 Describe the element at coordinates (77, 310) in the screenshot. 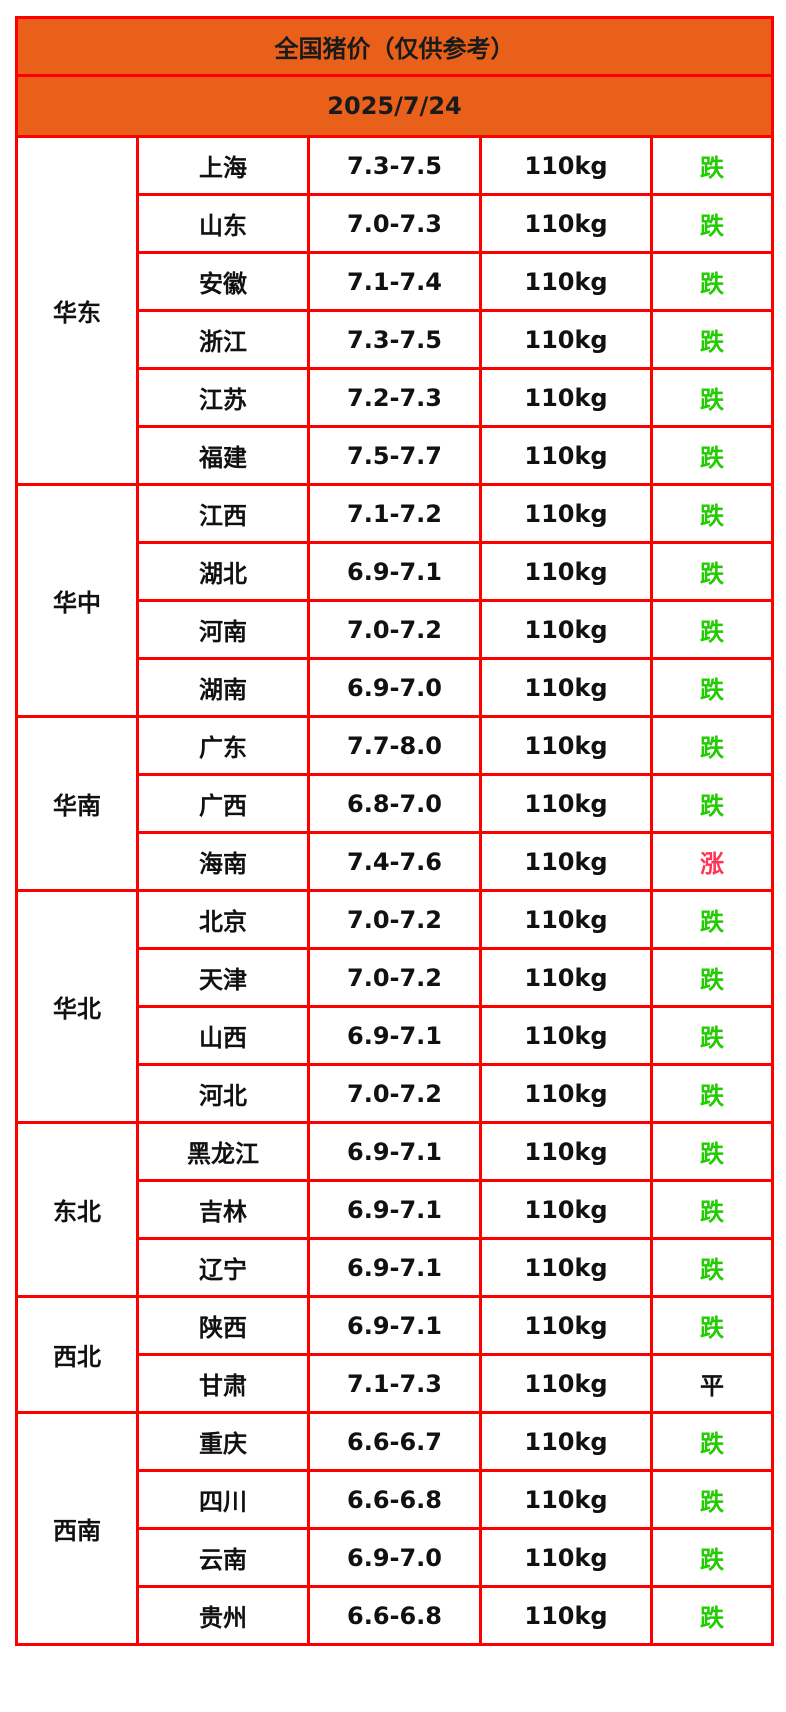

I see `region-cell: 华东` at that location.